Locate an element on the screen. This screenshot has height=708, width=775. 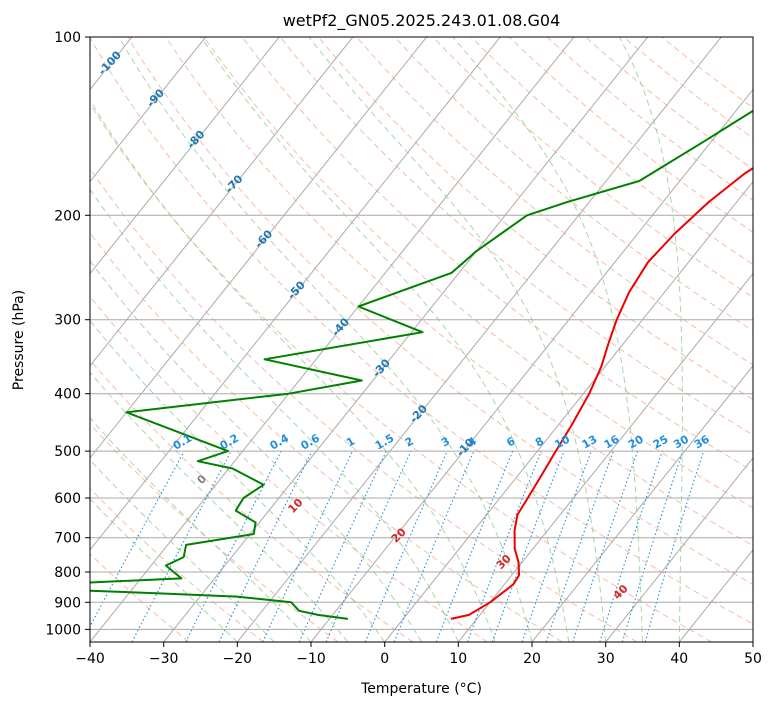
y-tick-label: 700 is located at coordinates (67, 539).